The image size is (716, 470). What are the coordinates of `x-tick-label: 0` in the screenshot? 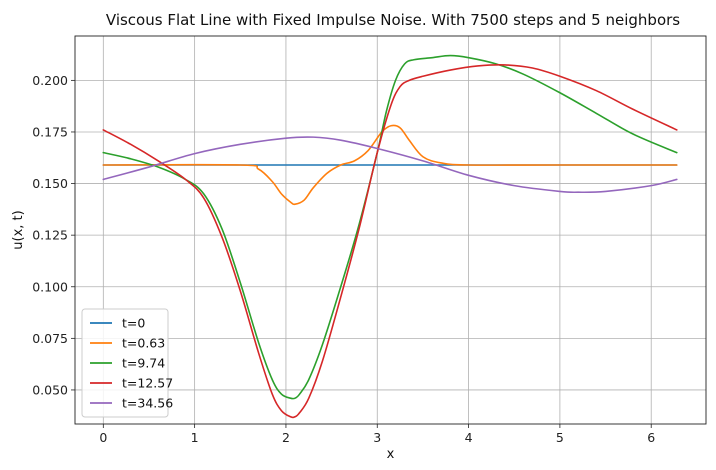 It's located at (103, 437).